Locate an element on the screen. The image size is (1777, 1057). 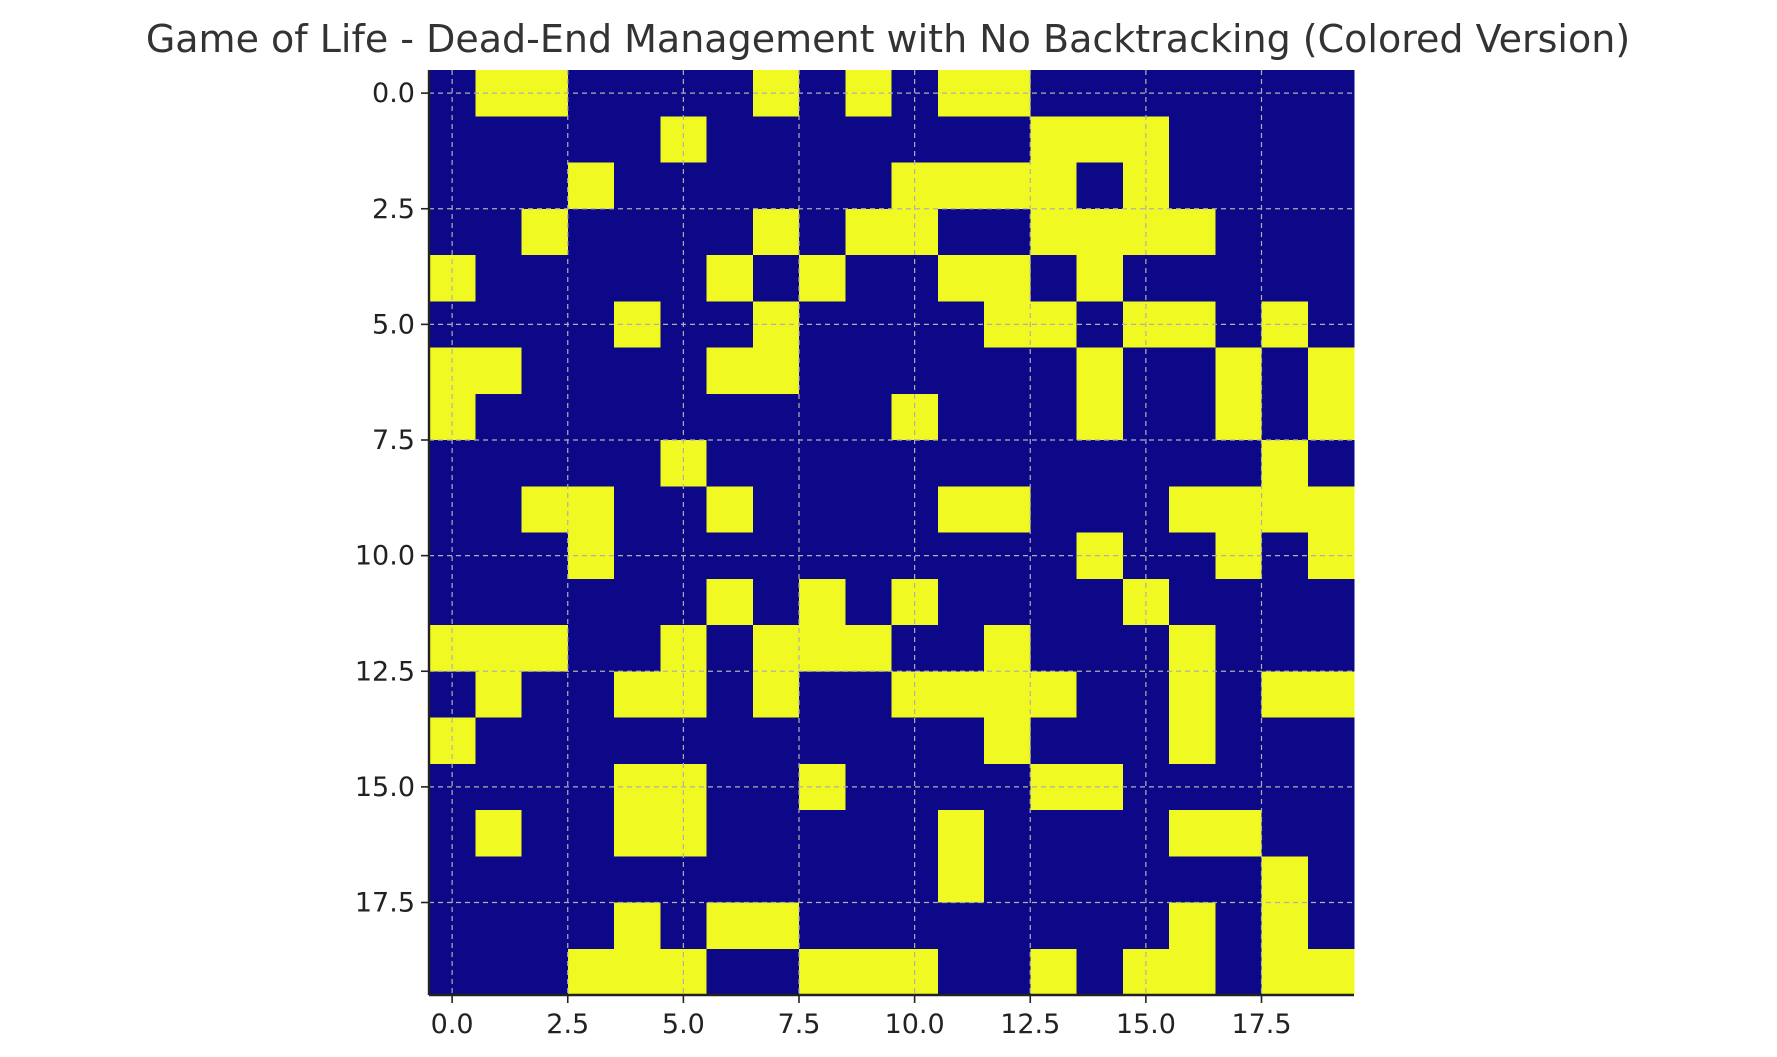
x-axis-ticks: 0.0 2.5 5.0 7.5 10.0 12.5 15.0 17.5 is located at coordinates (861, 1017).